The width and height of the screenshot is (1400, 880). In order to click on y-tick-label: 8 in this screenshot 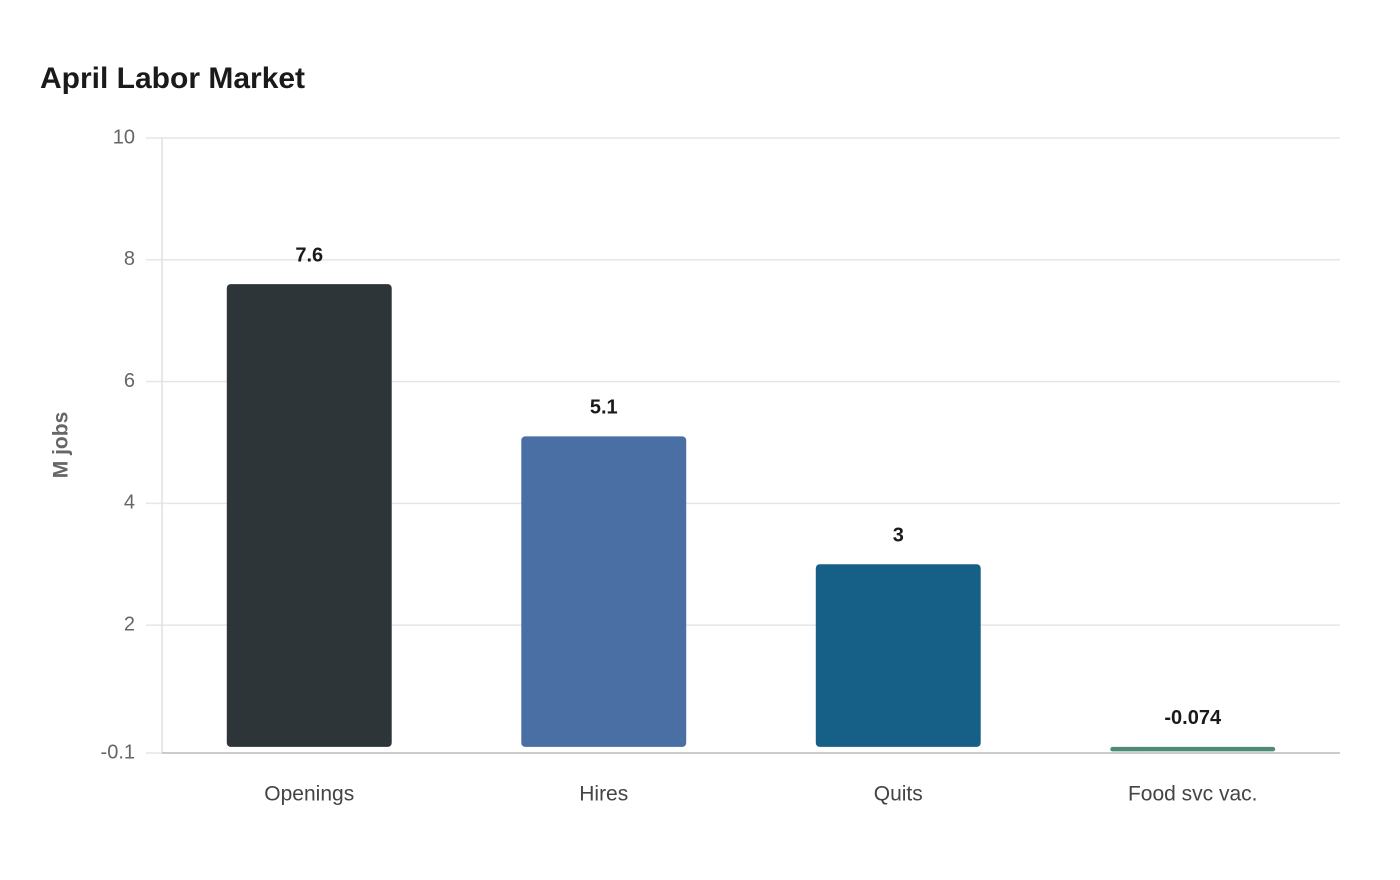, I will do `click(129, 259)`.